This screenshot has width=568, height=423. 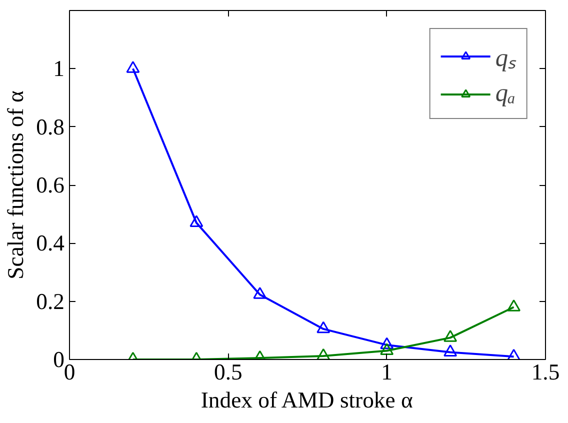 What do you see at coordinates (545, 372) in the screenshot?
I see `x-tick-label: 1.5` at bounding box center [545, 372].